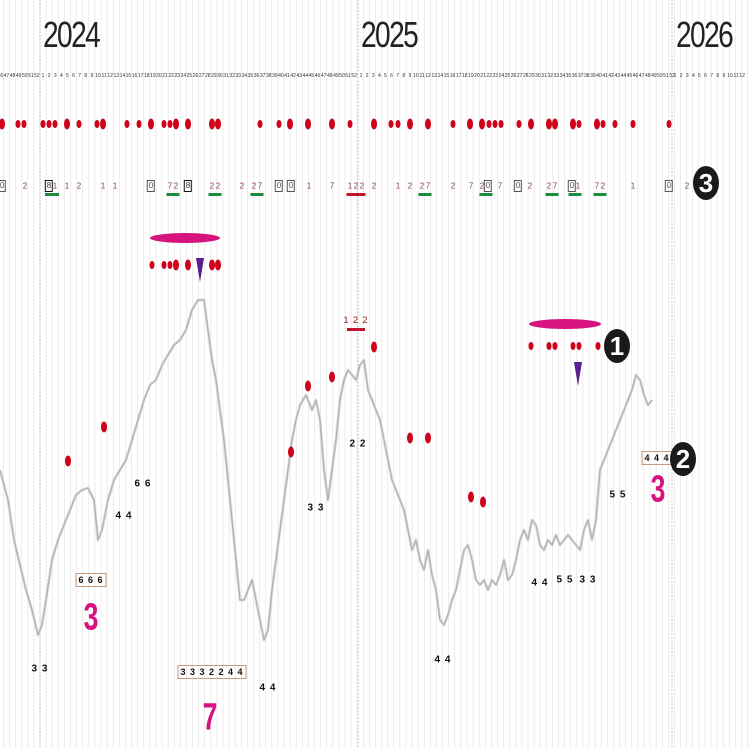 Image resolution: width=748 pixels, height=748 pixels. What do you see at coordinates (43, 76) in the screenshot?
I see `week-number: 1` at bounding box center [43, 76].